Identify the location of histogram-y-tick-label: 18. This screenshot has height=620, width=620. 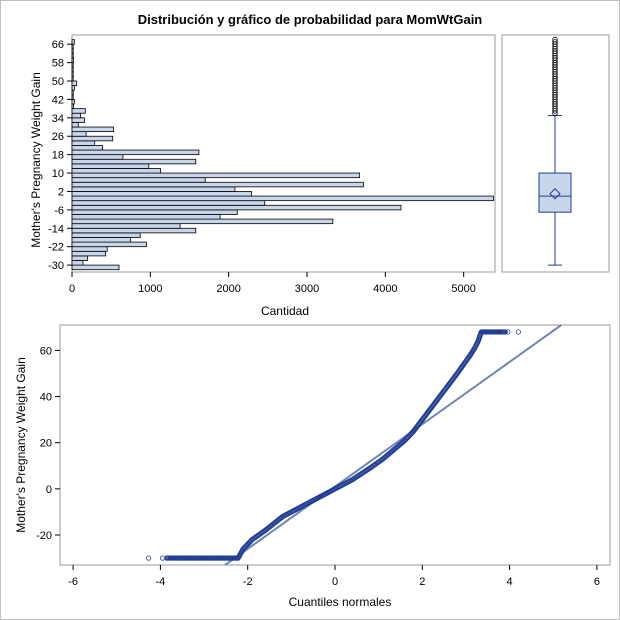
(58, 156).